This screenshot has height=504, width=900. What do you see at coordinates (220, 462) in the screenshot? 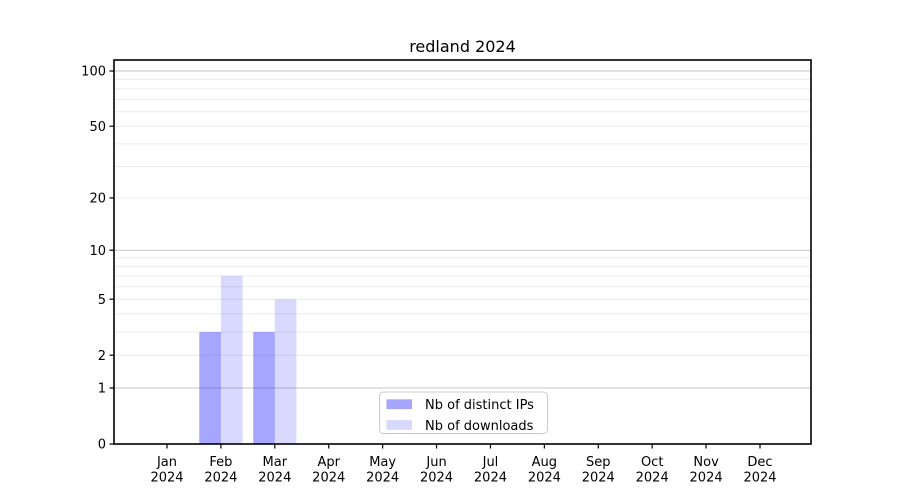
I see `x-tick-label-month: Feb` at bounding box center [220, 462].